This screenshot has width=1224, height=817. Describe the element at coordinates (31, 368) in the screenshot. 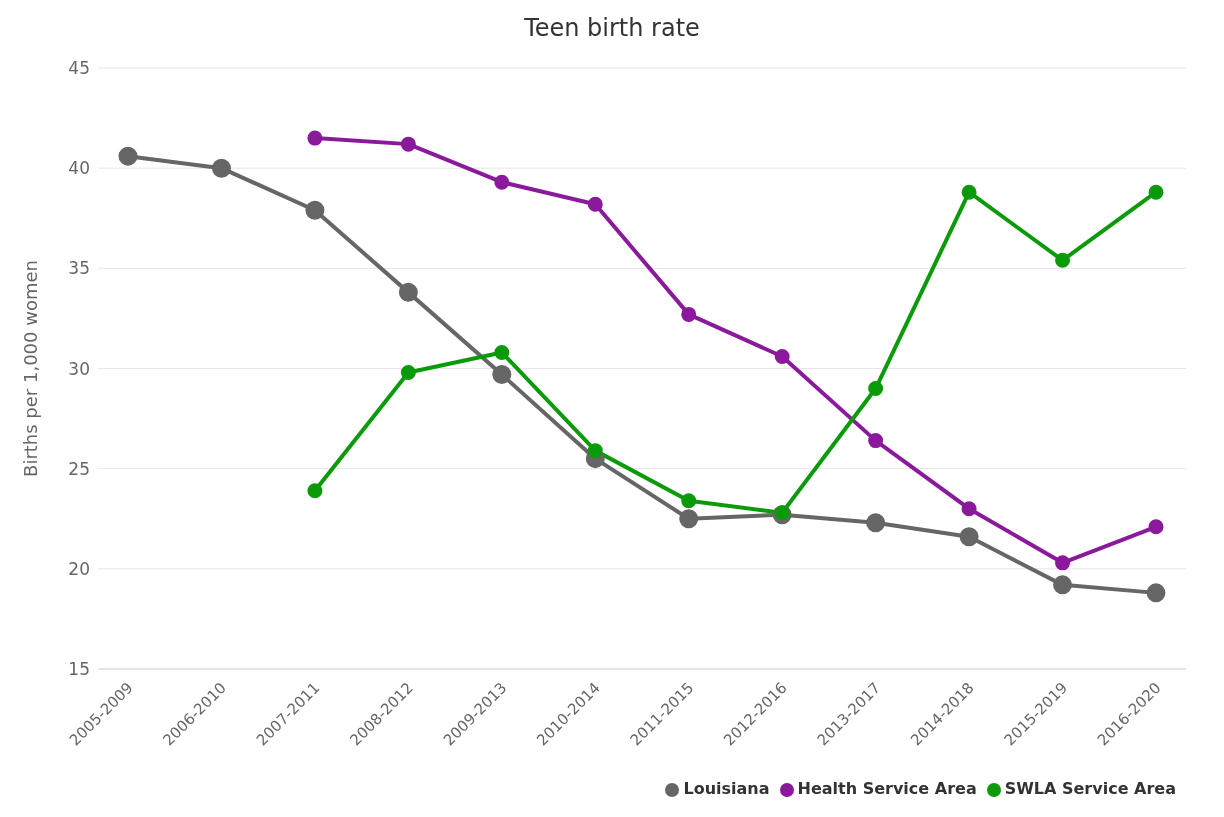

I see `y-axis-title: Births per 1,000 women` at that location.